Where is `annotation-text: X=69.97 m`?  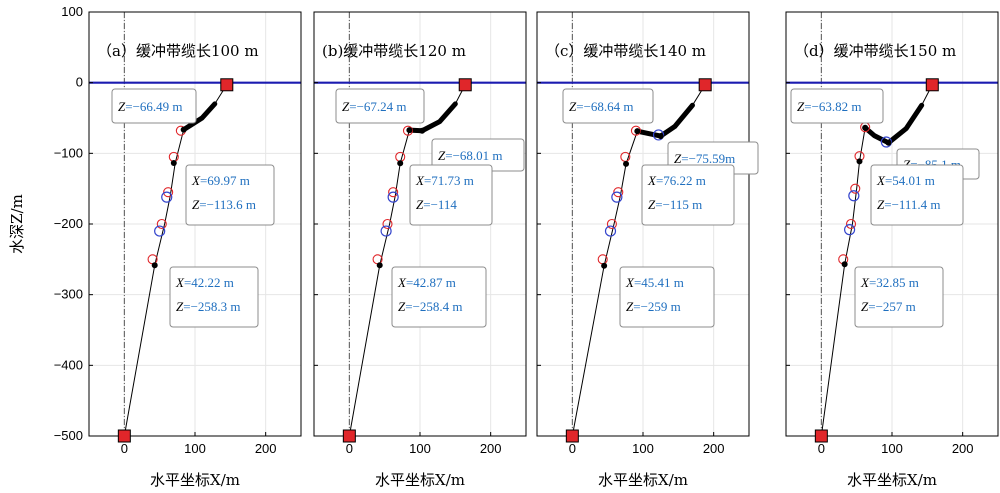
annotation-text: X=69.97 m is located at coordinates (220, 180).